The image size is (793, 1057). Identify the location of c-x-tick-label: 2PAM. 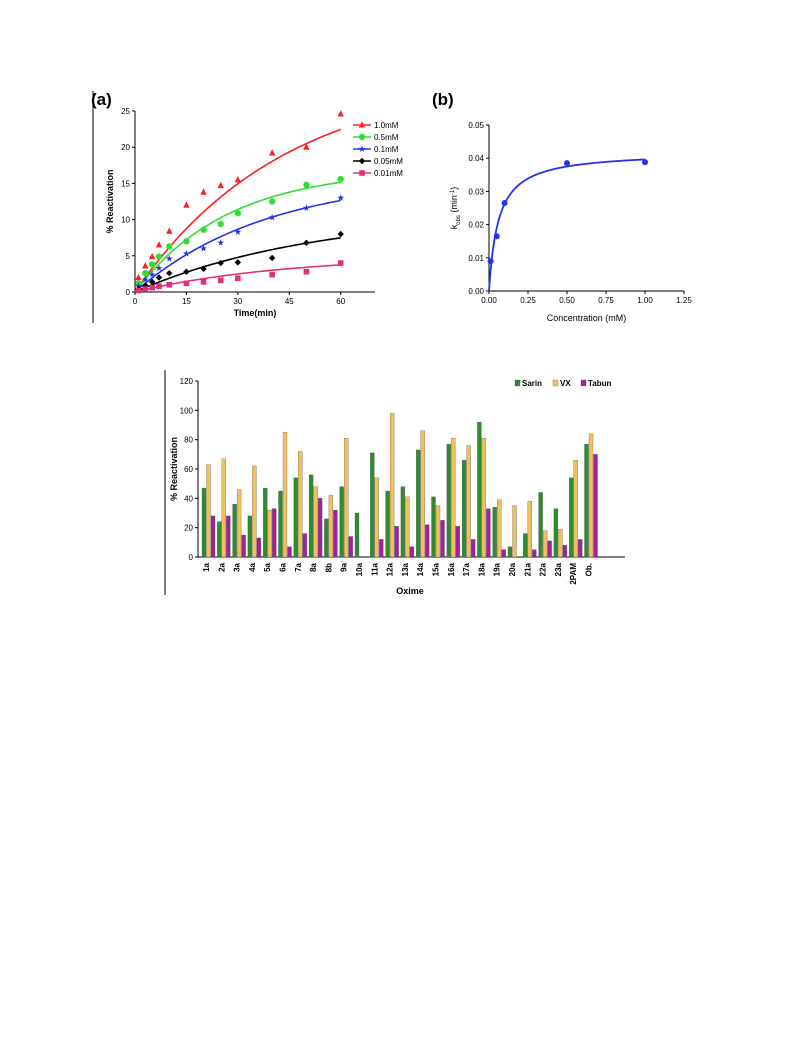
(573, 574).